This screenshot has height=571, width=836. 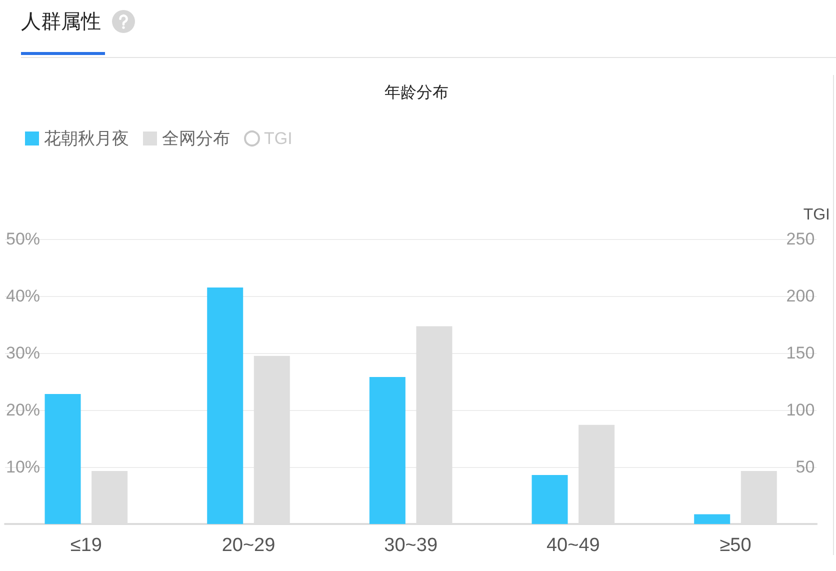 I want to click on legend-label: 花朝秋月夜, so click(x=86, y=138).